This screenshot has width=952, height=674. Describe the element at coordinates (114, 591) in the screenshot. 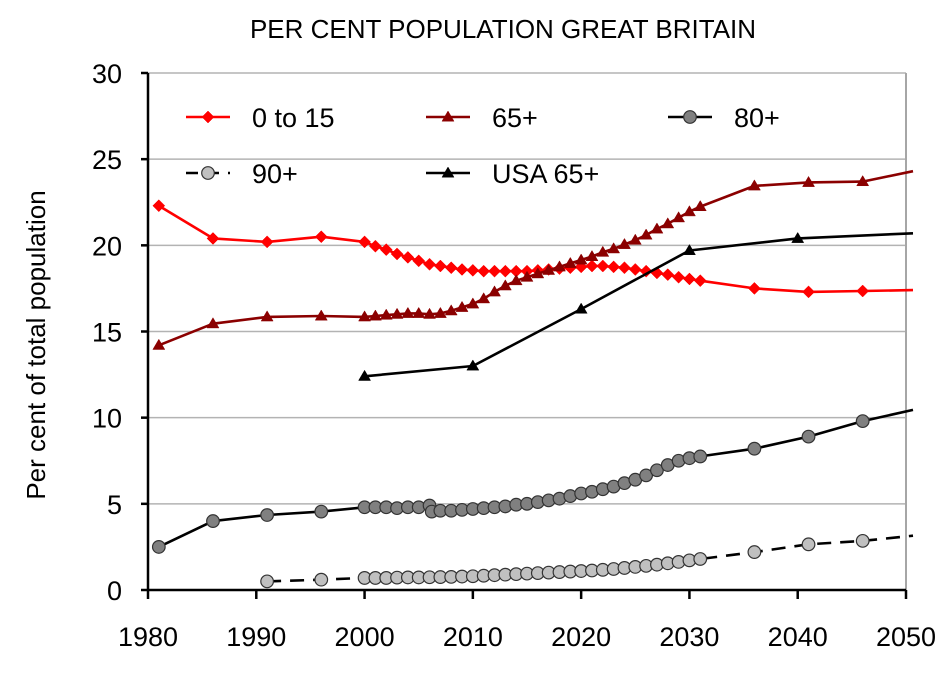

I see `y-tick-label: 0` at that location.